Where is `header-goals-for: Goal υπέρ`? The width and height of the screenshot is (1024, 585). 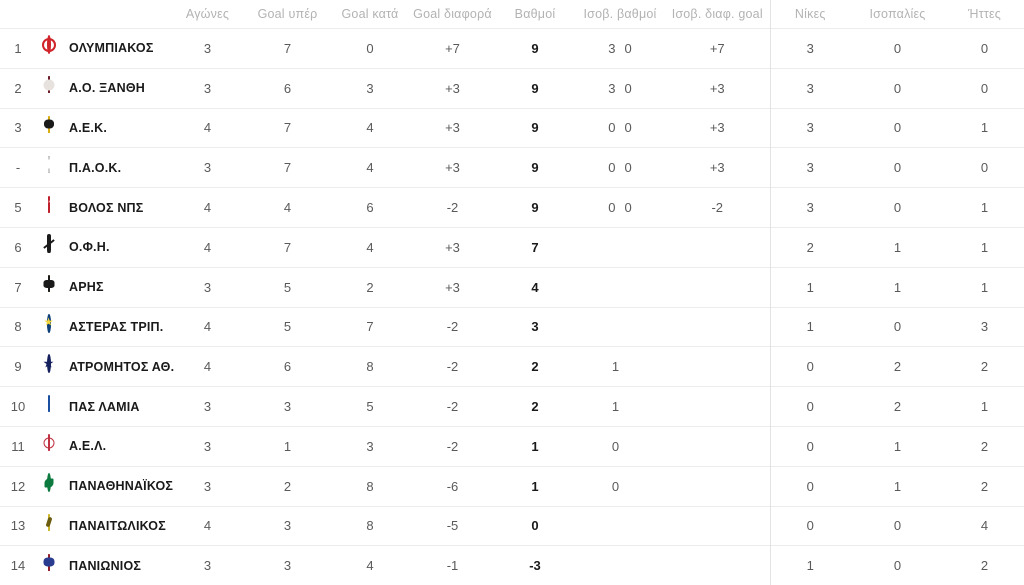 header-goals-for: Goal υπέρ is located at coordinates (287, 14).